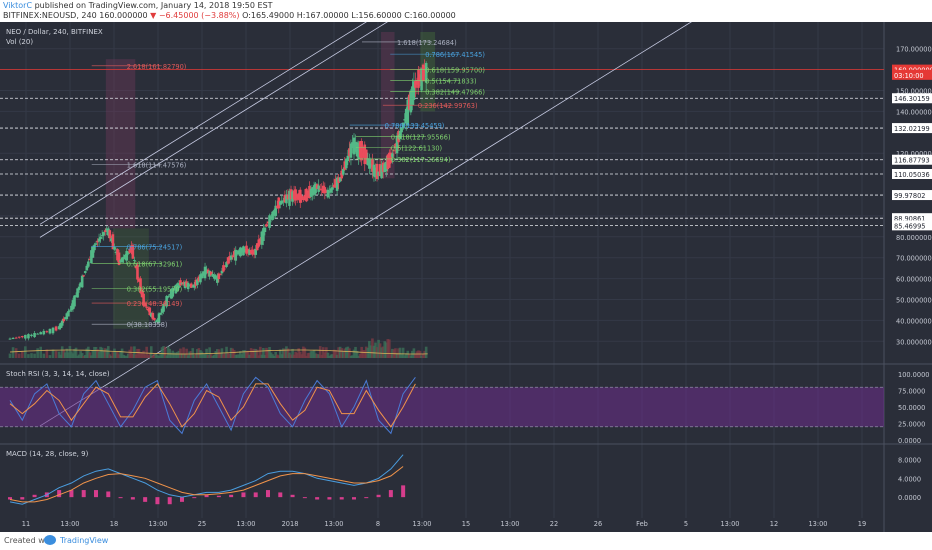 The height and width of the screenshot is (550, 932). I want to click on fib-zone-band, so click(120, 144).